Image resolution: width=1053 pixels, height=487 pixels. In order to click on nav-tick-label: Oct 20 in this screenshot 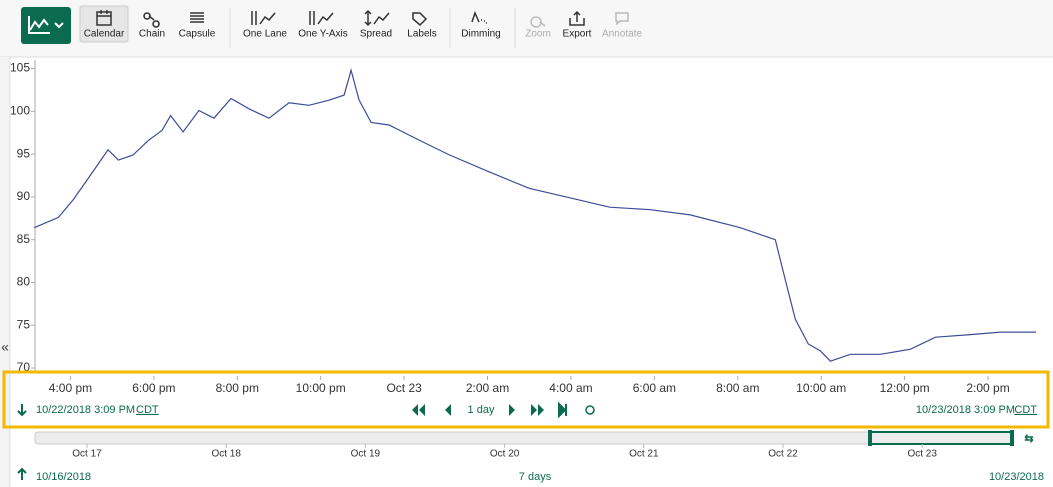, I will do `click(505, 454)`.